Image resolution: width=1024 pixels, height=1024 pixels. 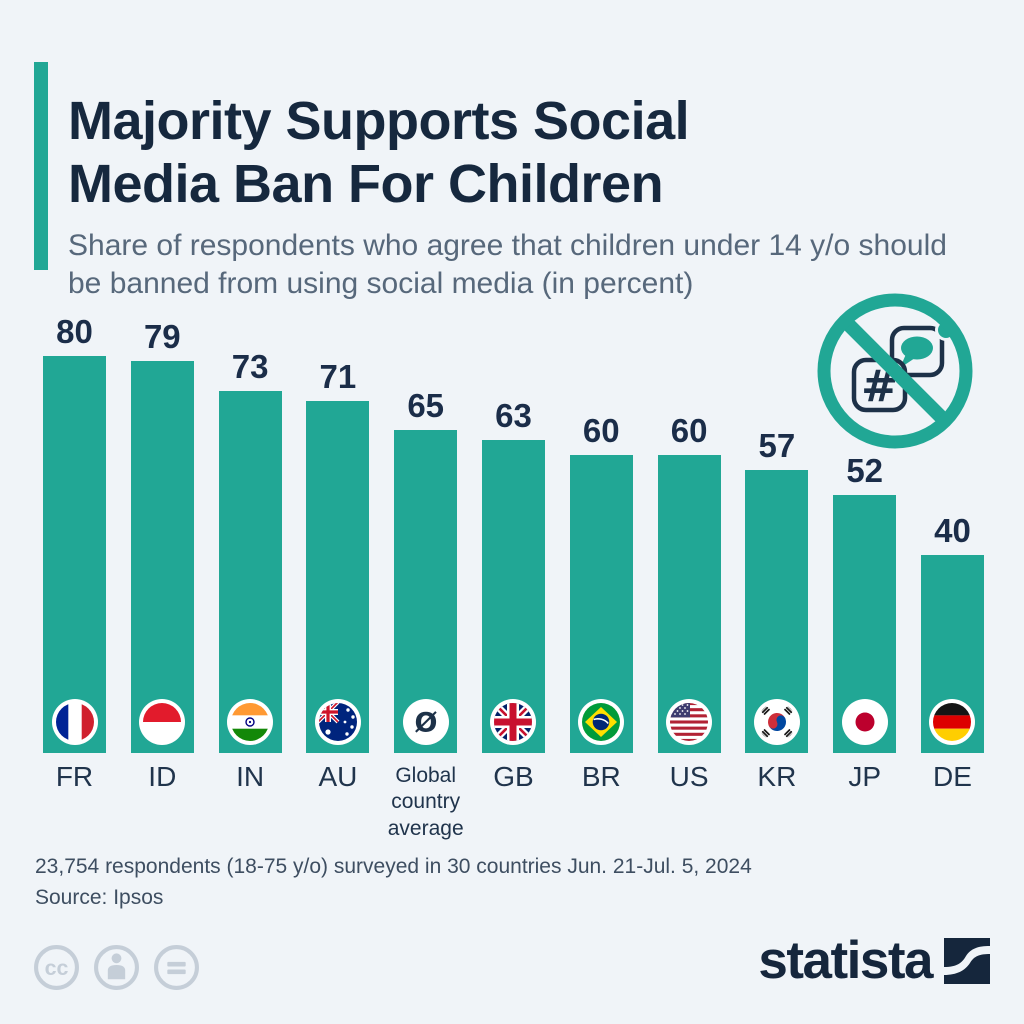 I want to click on cc-icon: cc, so click(x=56, y=967).